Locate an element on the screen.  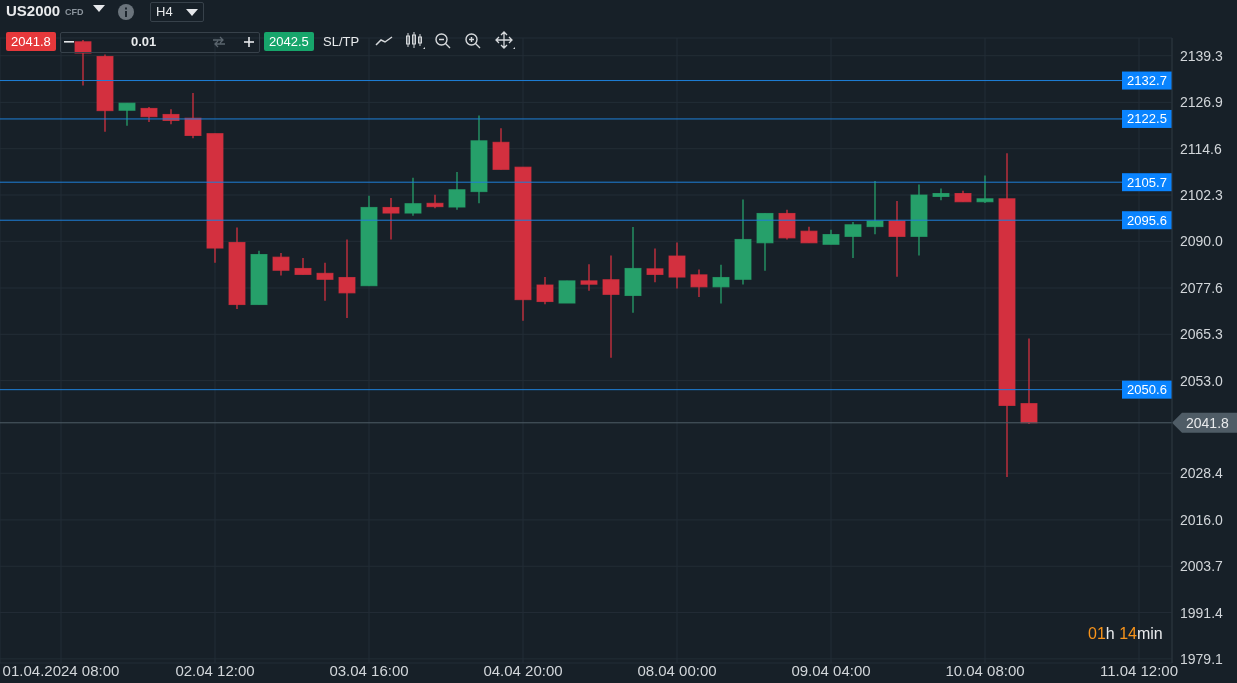
x-tick-label: 01.04.2024 08:00 is located at coordinates (61, 670).